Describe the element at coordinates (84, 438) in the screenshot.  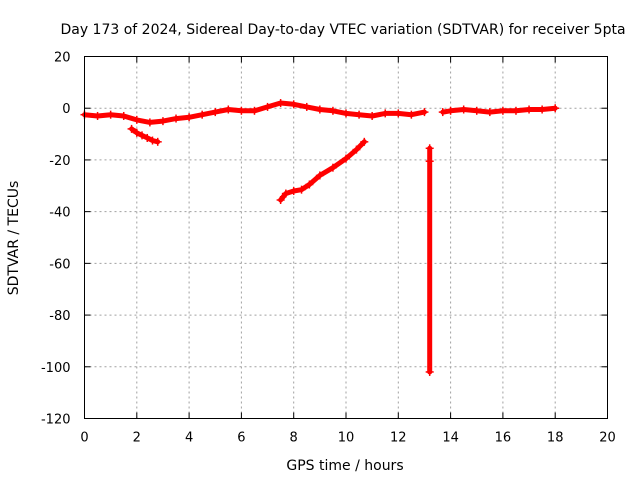
I see `x-tick-label: 0` at that location.